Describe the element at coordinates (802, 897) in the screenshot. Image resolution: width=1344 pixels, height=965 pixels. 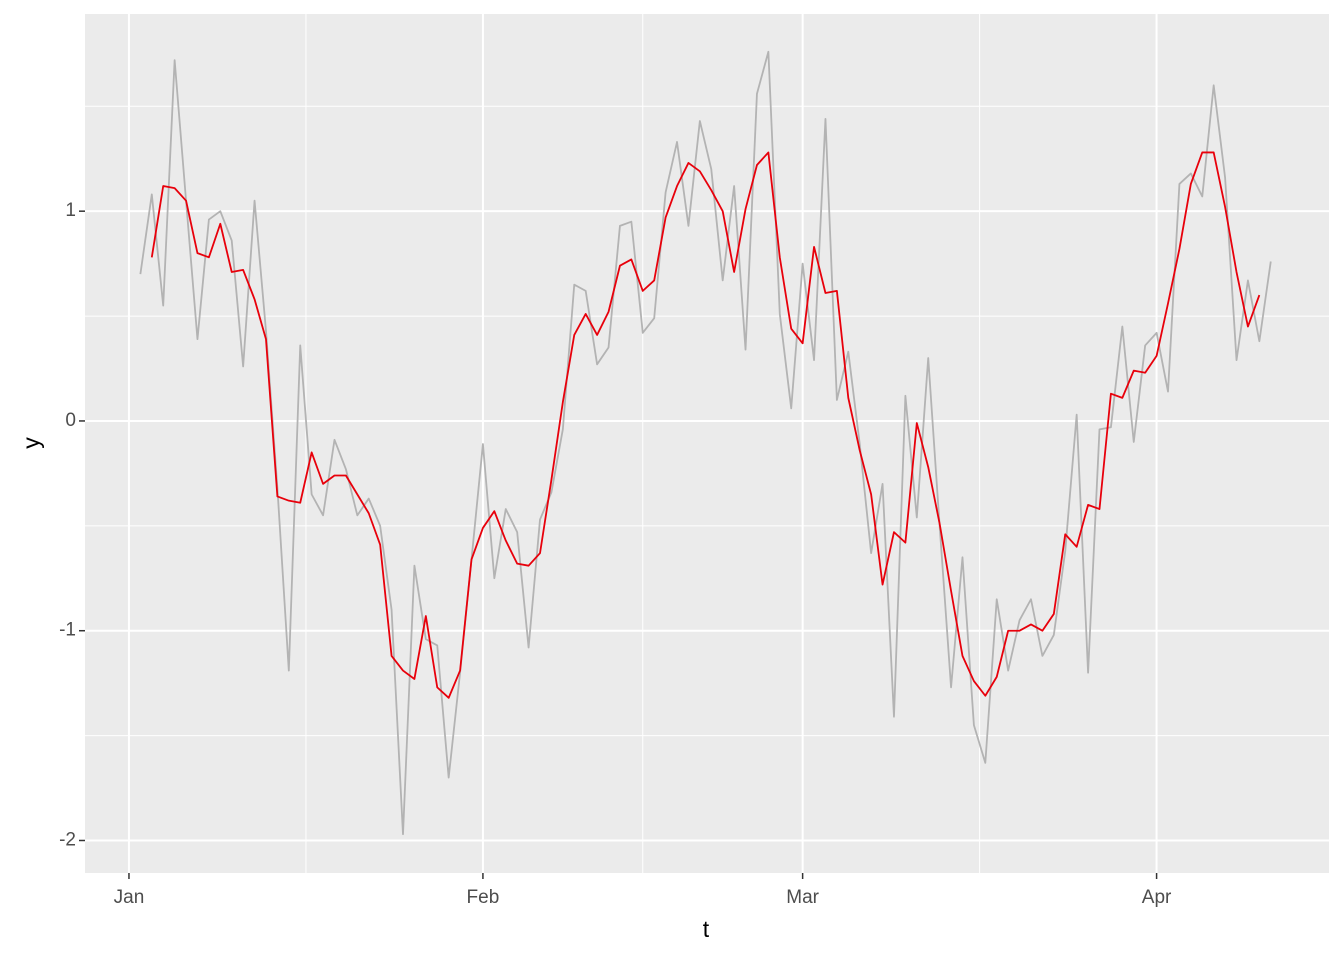
I see `x-tick-label: Mar` at that location.